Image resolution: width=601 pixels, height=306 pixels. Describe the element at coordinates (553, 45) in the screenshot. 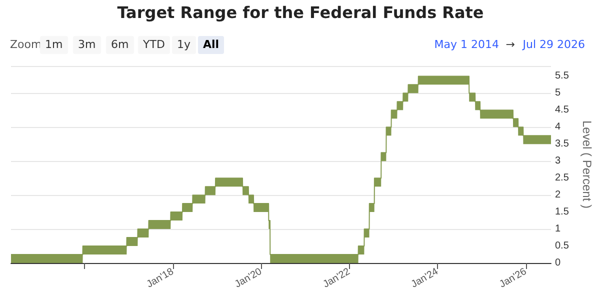

I see `text: Jul 29 2026` at that location.